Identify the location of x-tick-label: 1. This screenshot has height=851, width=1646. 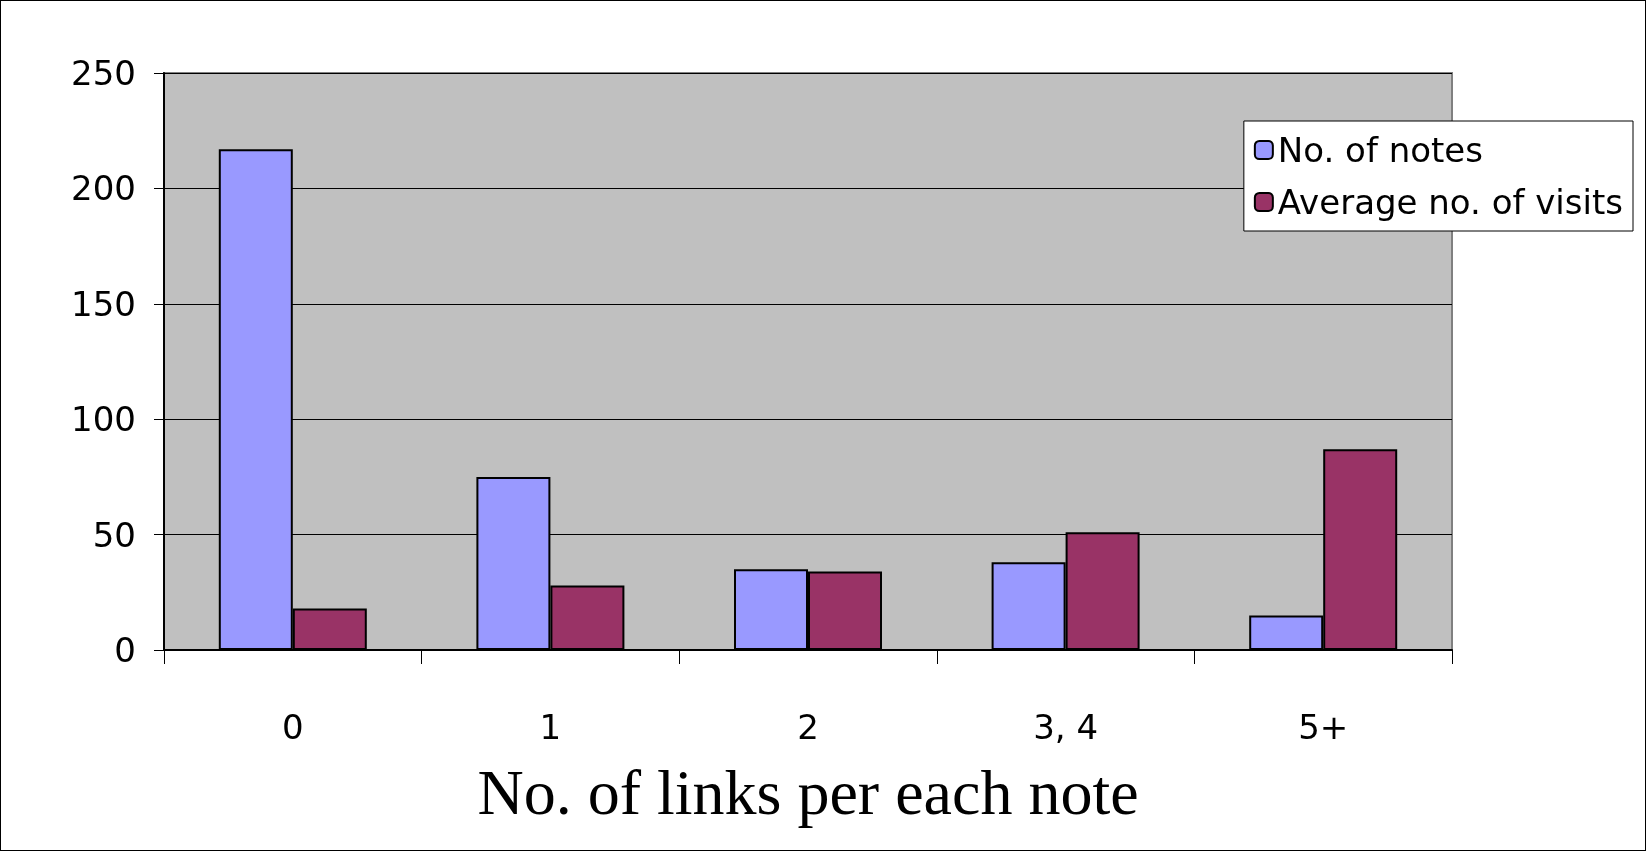
(550, 727).